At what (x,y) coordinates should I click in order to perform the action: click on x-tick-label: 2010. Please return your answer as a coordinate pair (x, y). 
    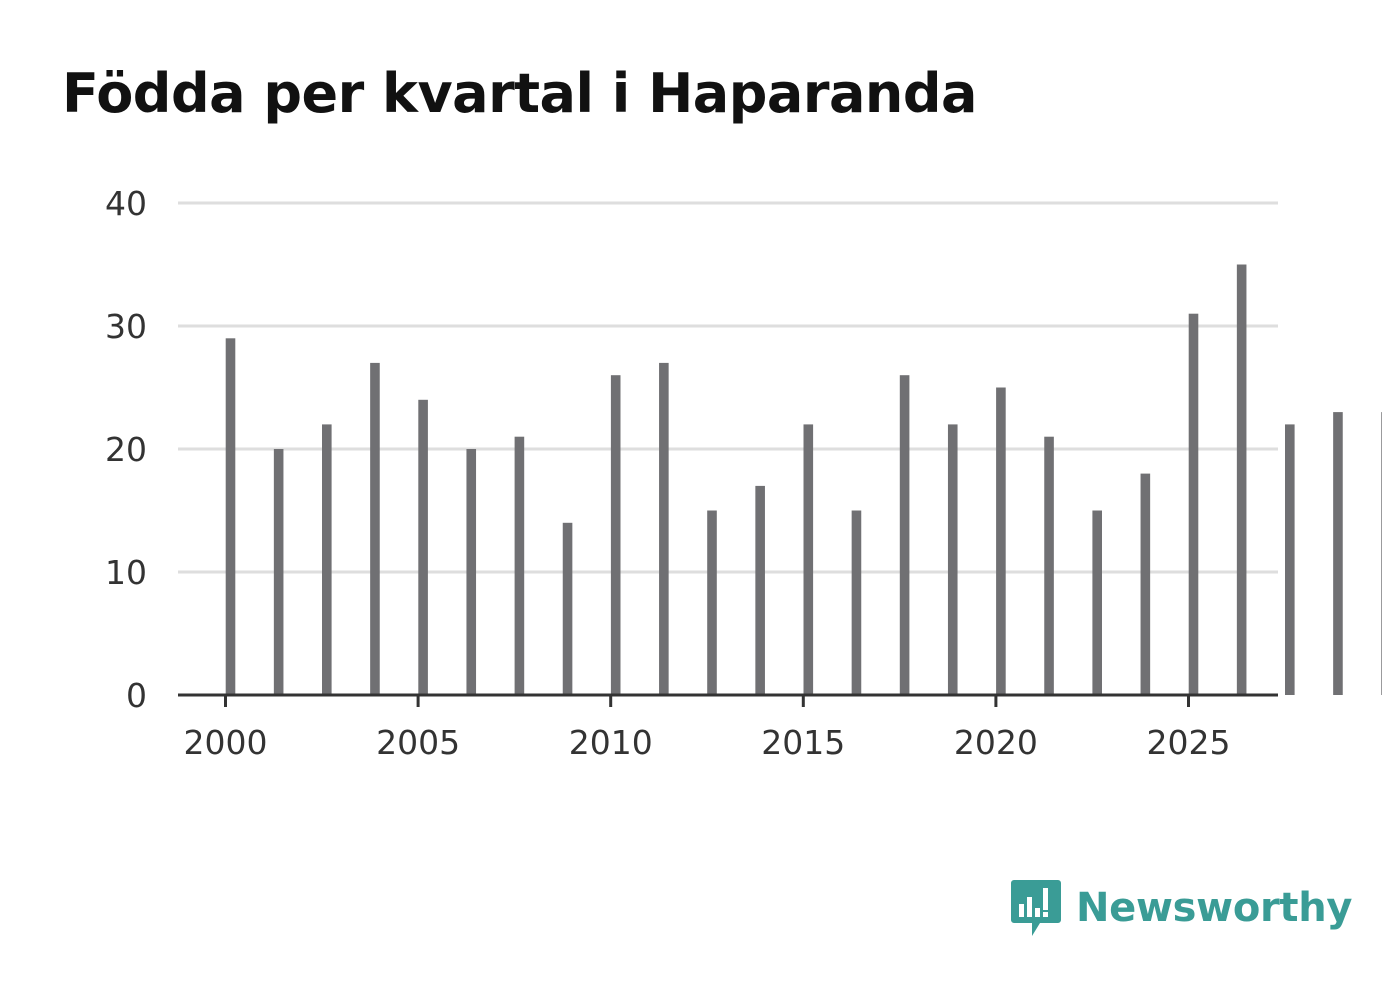
    Looking at the image, I should click on (611, 742).